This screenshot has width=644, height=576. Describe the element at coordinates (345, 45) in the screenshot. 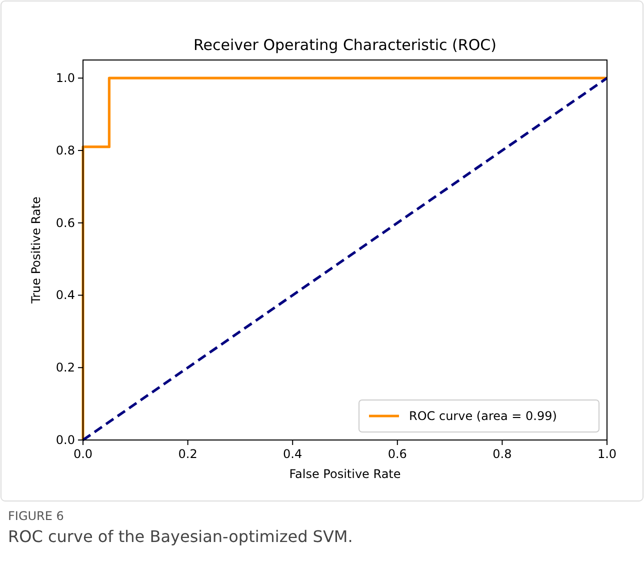

I see `chart-title: Receiver Operating Characteristic (ROC)` at that location.